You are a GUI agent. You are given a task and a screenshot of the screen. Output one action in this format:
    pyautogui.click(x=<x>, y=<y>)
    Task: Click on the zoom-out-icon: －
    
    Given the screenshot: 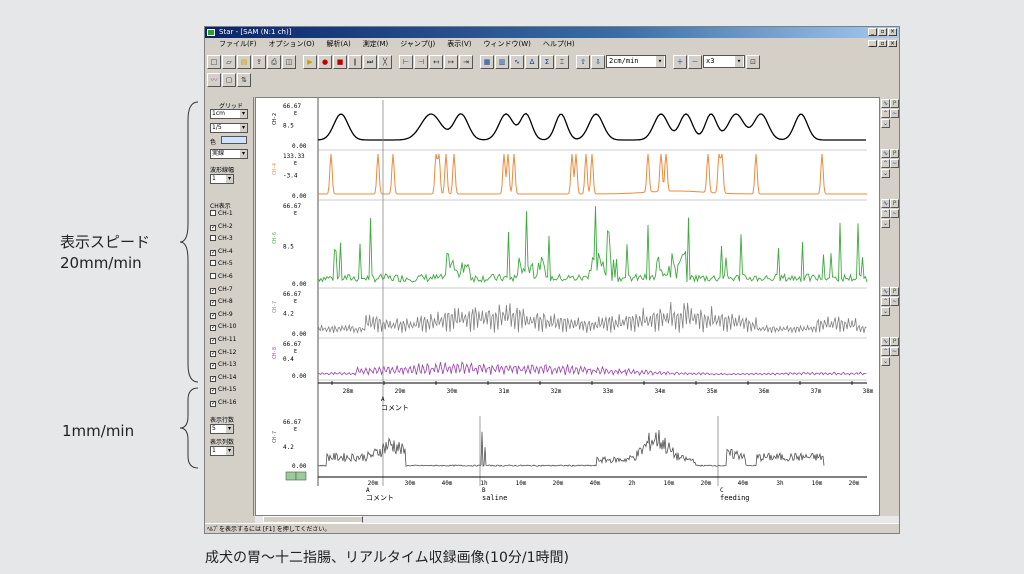 What is the action you would take?
    pyautogui.click(x=695, y=61)
    